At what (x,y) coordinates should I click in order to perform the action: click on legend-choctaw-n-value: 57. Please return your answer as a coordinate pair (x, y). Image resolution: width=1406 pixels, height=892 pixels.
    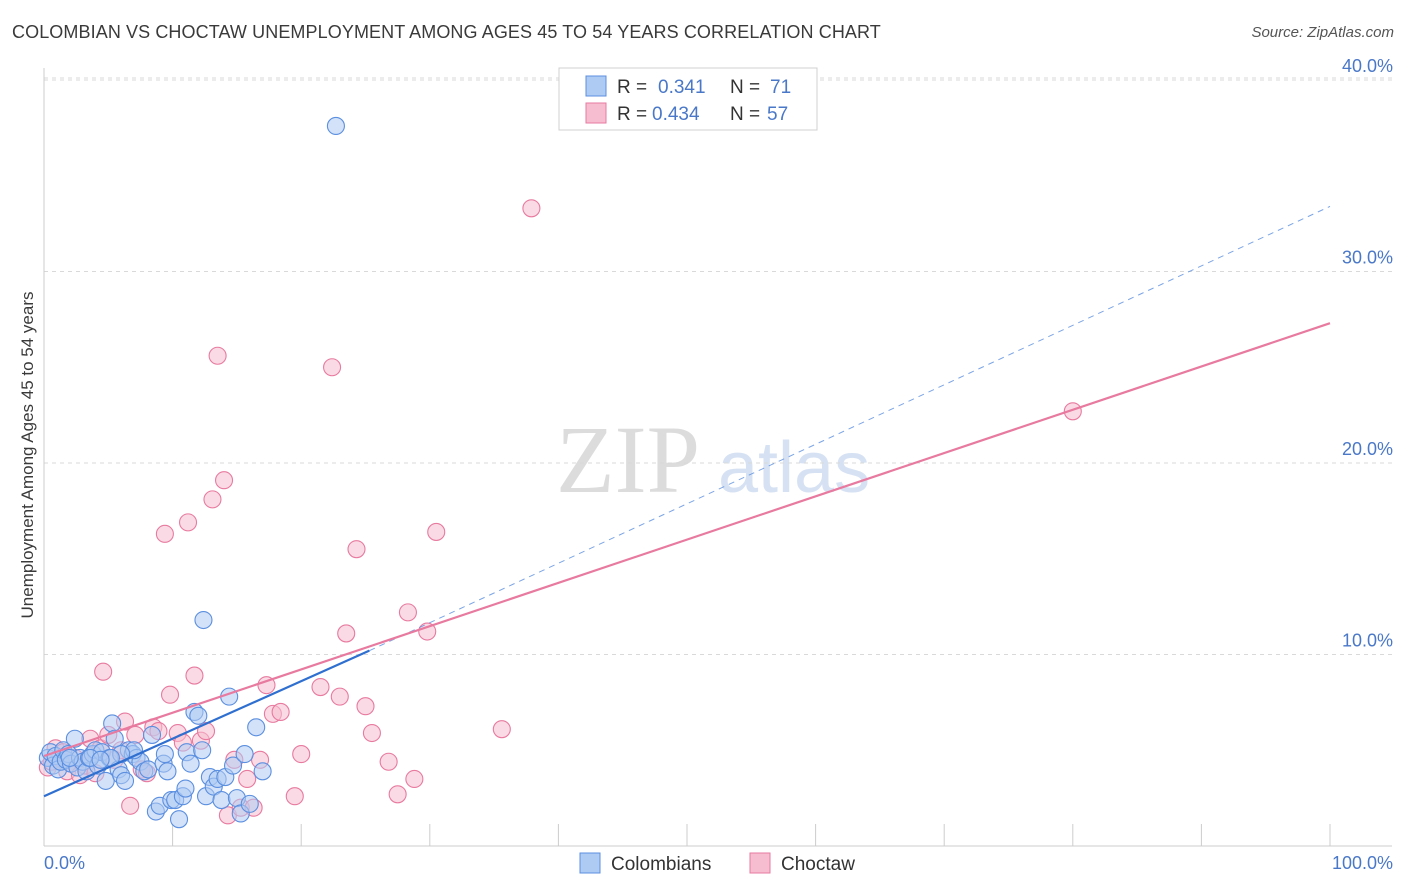
    Looking at the image, I should click on (777, 114).